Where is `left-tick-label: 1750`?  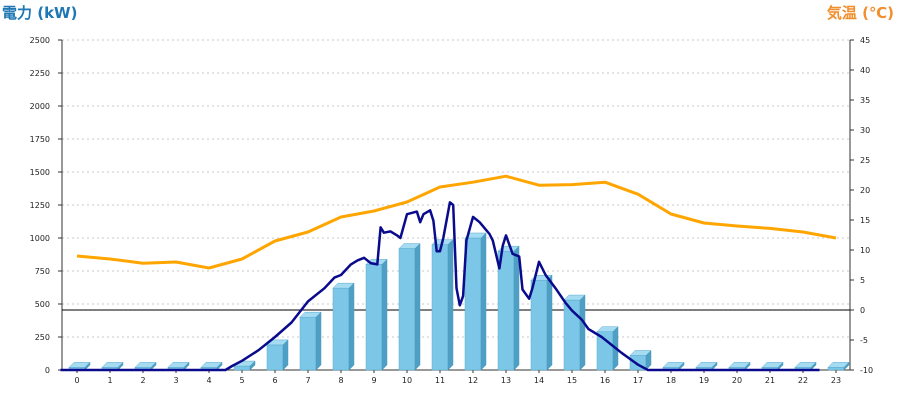 left-tick-label: 1750 is located at coordinates (40, 139).